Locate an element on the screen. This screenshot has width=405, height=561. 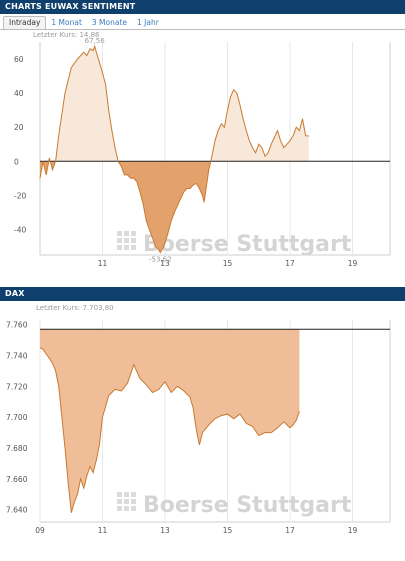
sentiment-panel-header: CHARTS EUWAX SENTIMENT is located at coordinates (202, 7).